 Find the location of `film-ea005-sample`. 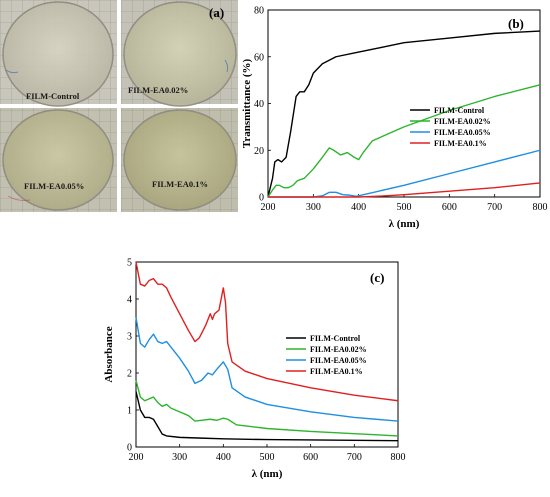

film-ea005-sample is located at coordinates (58, 160).